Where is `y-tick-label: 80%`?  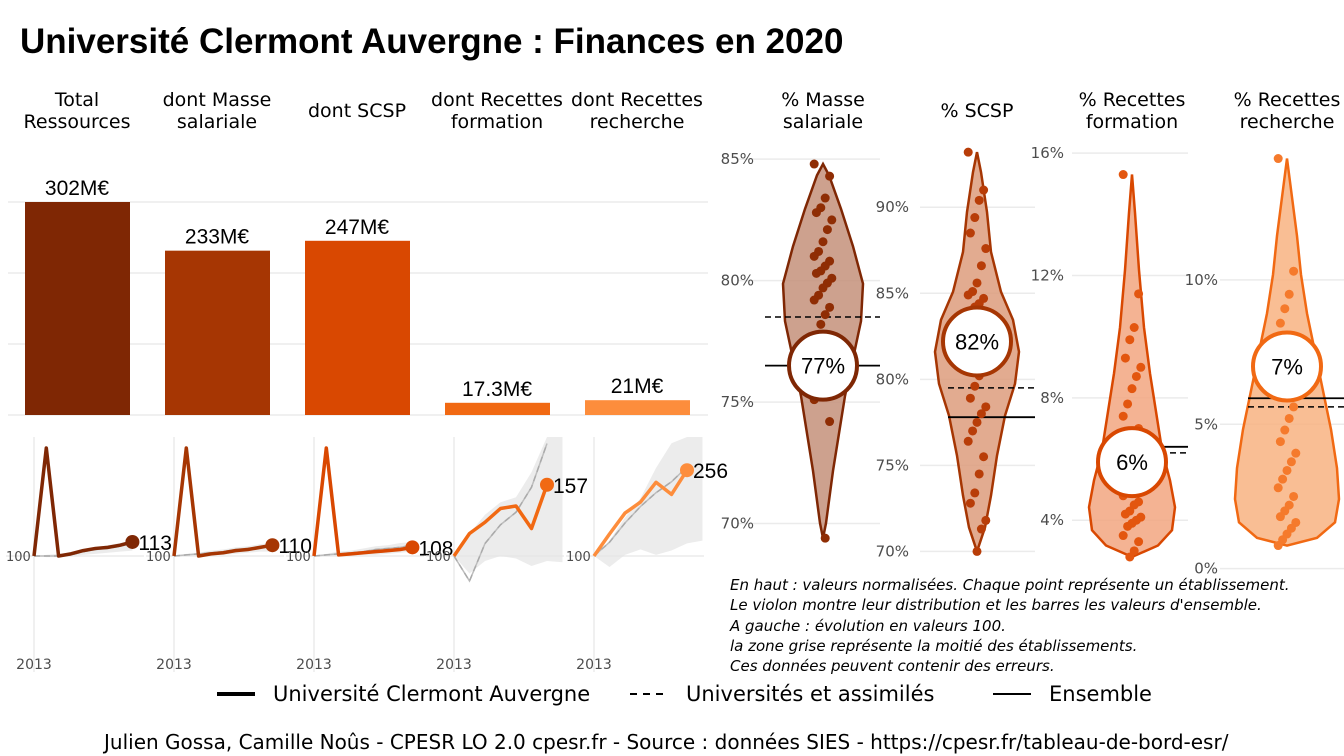
y-tick-label: 80% is located at coordinates (892, 379).